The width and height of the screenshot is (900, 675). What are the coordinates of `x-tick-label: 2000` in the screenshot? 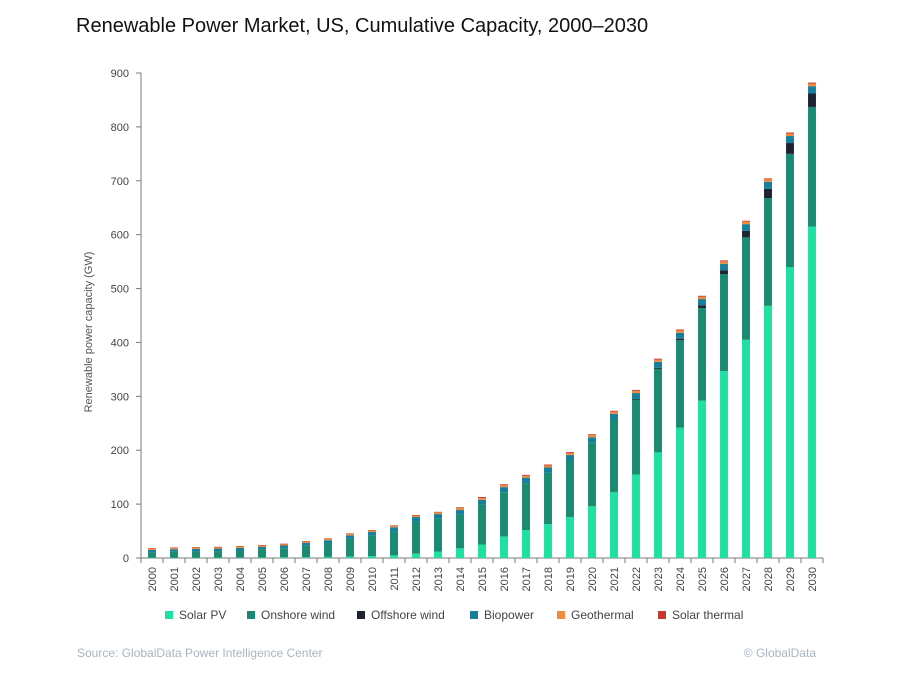 It's located at (153, 579).